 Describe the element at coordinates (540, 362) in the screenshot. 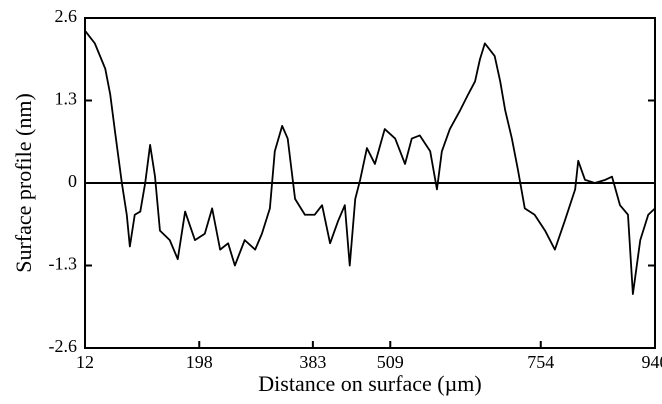

I see `x-tick-label: 754` at that location.